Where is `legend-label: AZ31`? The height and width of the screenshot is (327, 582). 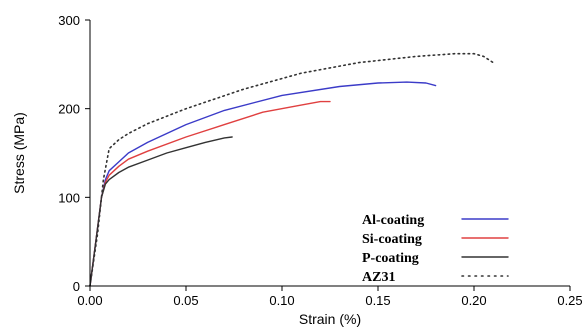
legend-label: AZ31 is located at coordinates (378, 277).